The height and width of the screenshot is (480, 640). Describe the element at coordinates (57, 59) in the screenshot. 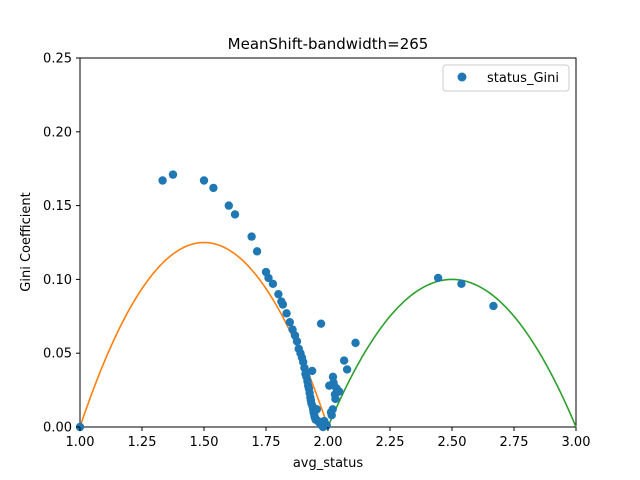

I see `y-tick-label: 0.25` at that location.